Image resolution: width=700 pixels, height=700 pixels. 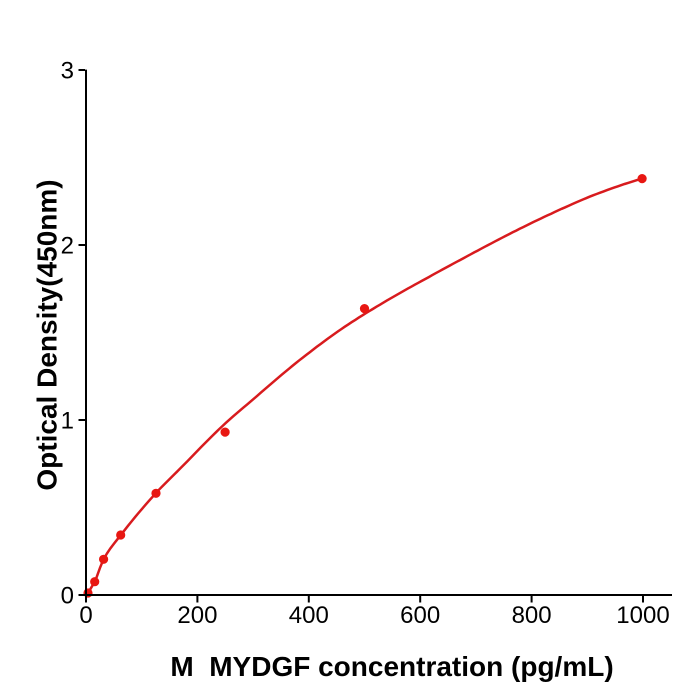 What do you see at coordinates (642, 615) in the screenshot?
I see `svg-text: 1000` at bounding box center [642, 615].